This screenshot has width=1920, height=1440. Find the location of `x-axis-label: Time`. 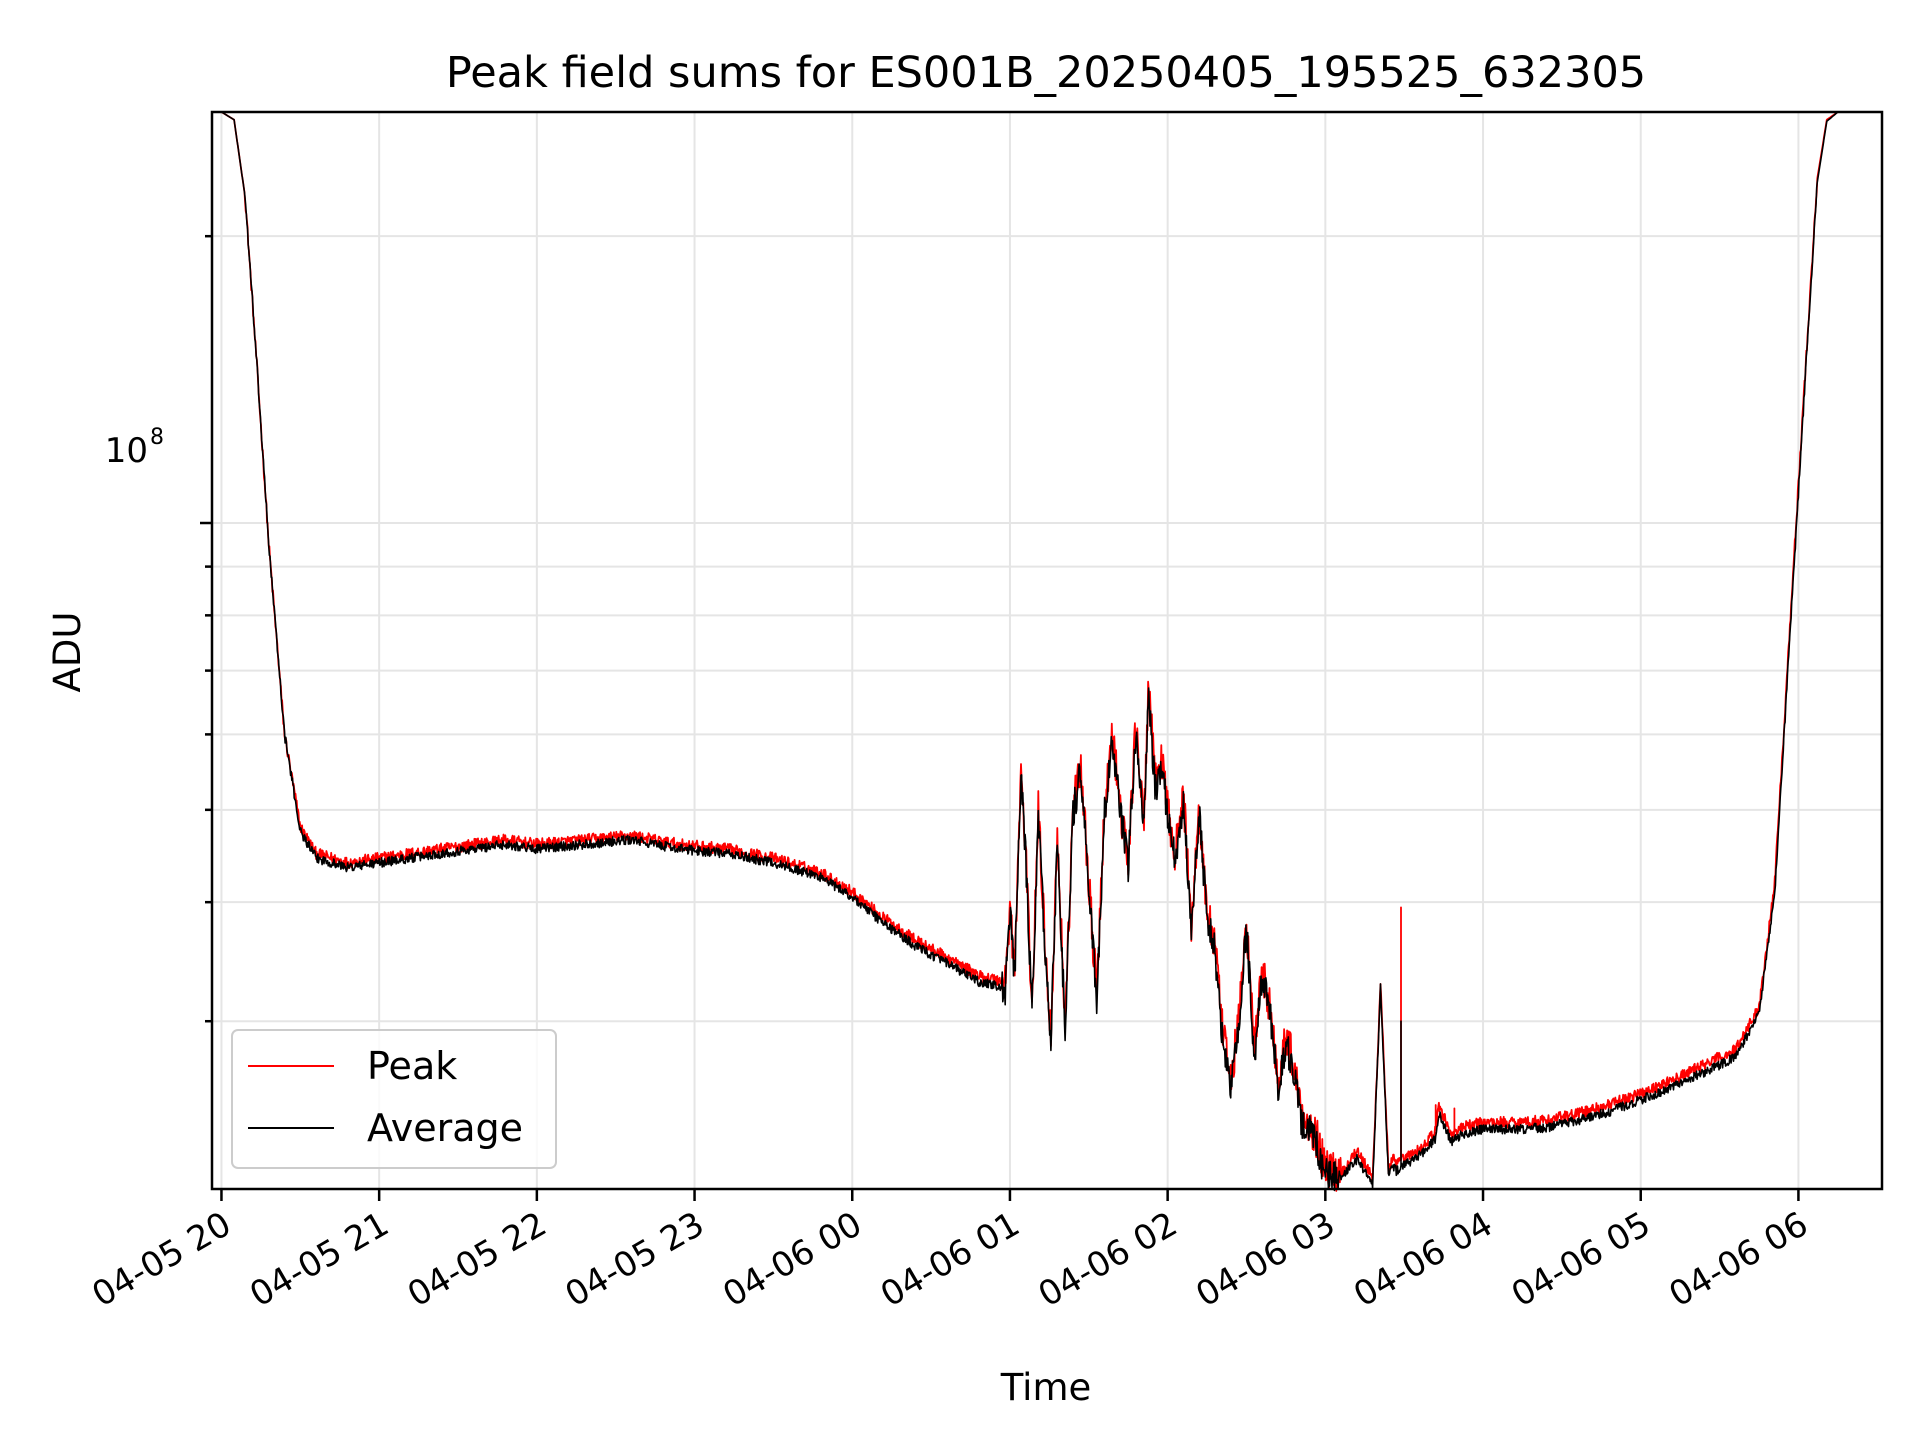

x-axis-label: Time is located at coordinates (1046, 1387).